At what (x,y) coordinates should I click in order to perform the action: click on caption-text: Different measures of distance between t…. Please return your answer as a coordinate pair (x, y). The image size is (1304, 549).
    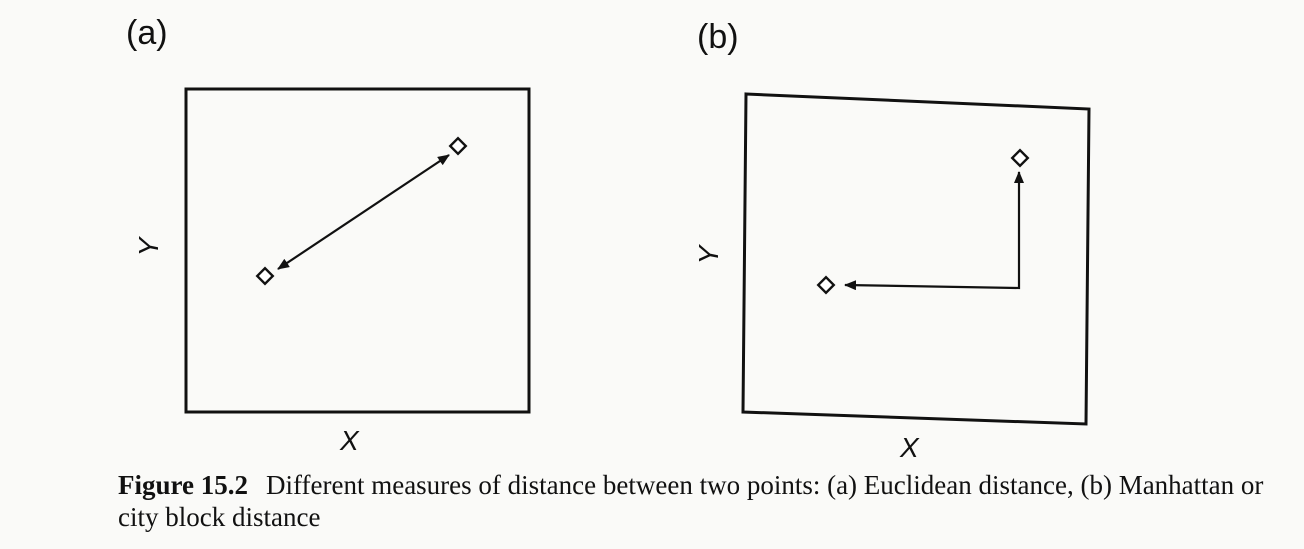
    Looking at the image, I should click on (691, 501).